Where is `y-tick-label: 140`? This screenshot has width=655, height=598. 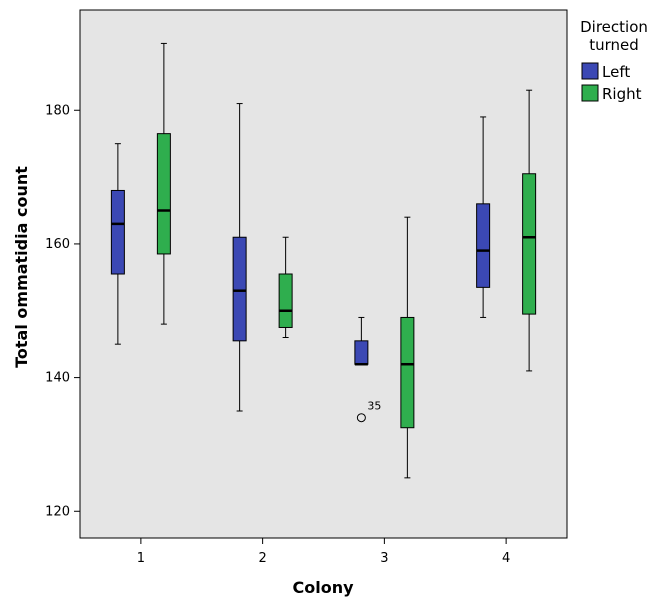
y-tick-label: 140 is located at coordinates (57, 378).